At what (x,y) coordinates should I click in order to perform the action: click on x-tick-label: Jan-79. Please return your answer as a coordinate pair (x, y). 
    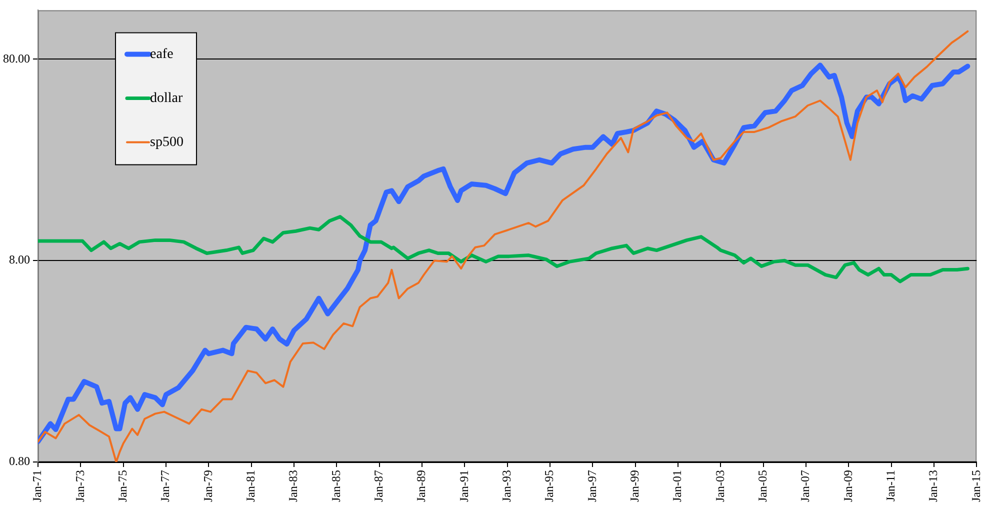
    Looking at the image, I should click on (207, 486).